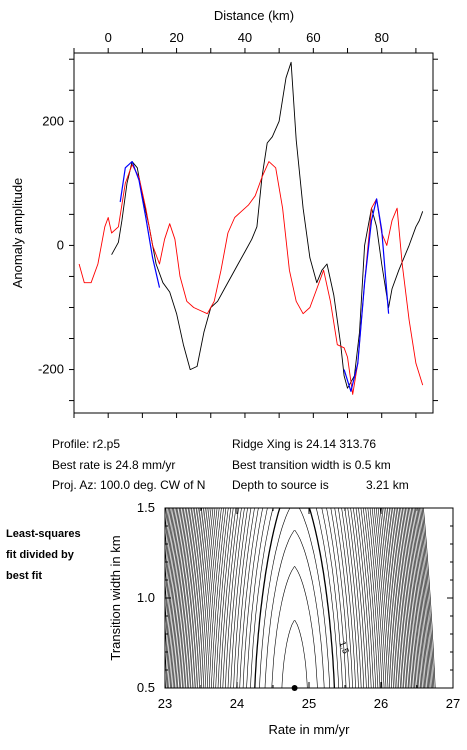  Describe the element at coordinates (254, 15) in the screenshot. I see `profile-x-axis-label: Distance (km)` at that location.